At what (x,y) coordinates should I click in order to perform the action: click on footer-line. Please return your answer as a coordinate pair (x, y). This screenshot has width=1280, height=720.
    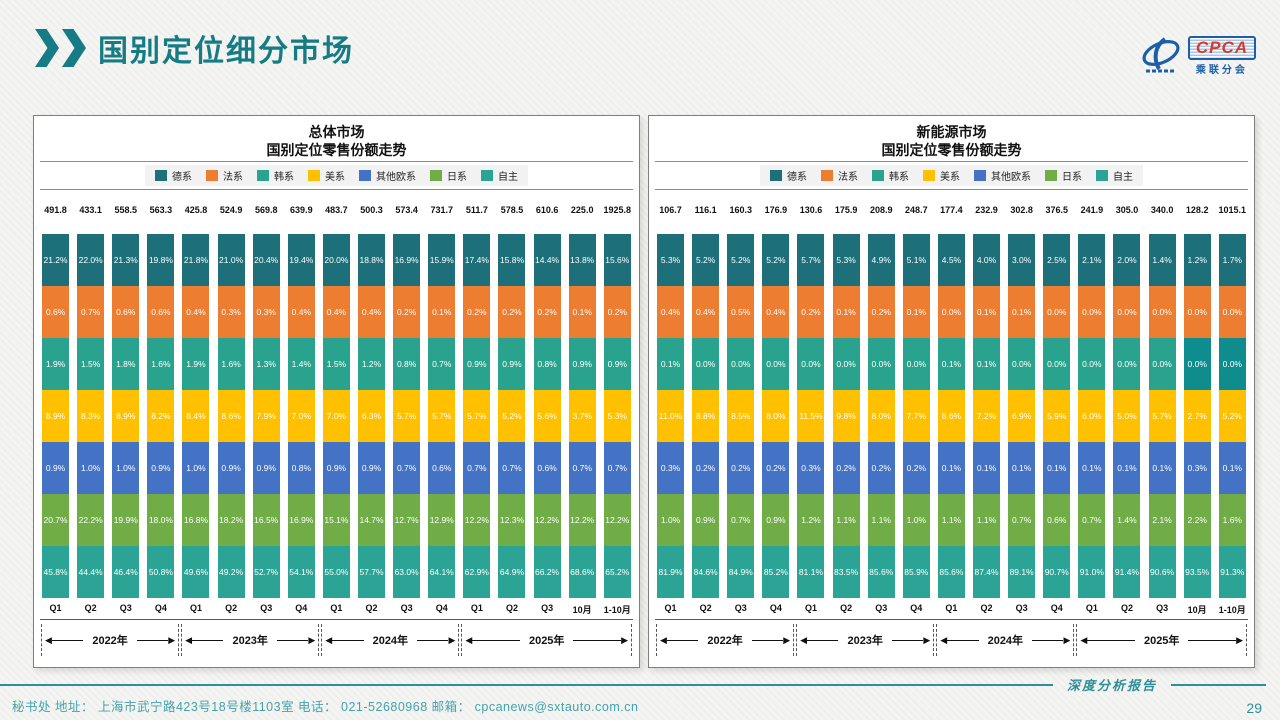
    Looking at the image, I should click on (1218, 684).